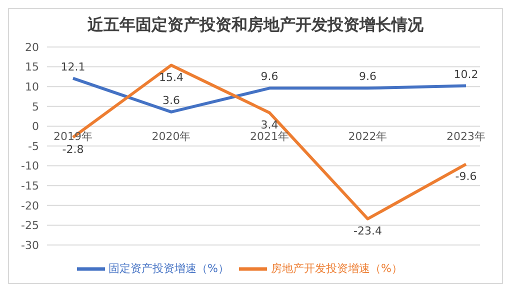 The image size is (509, 290). Describe the element at coordinates (171, 100) in the screenshot. I see `data-label: 3.6` at that location.